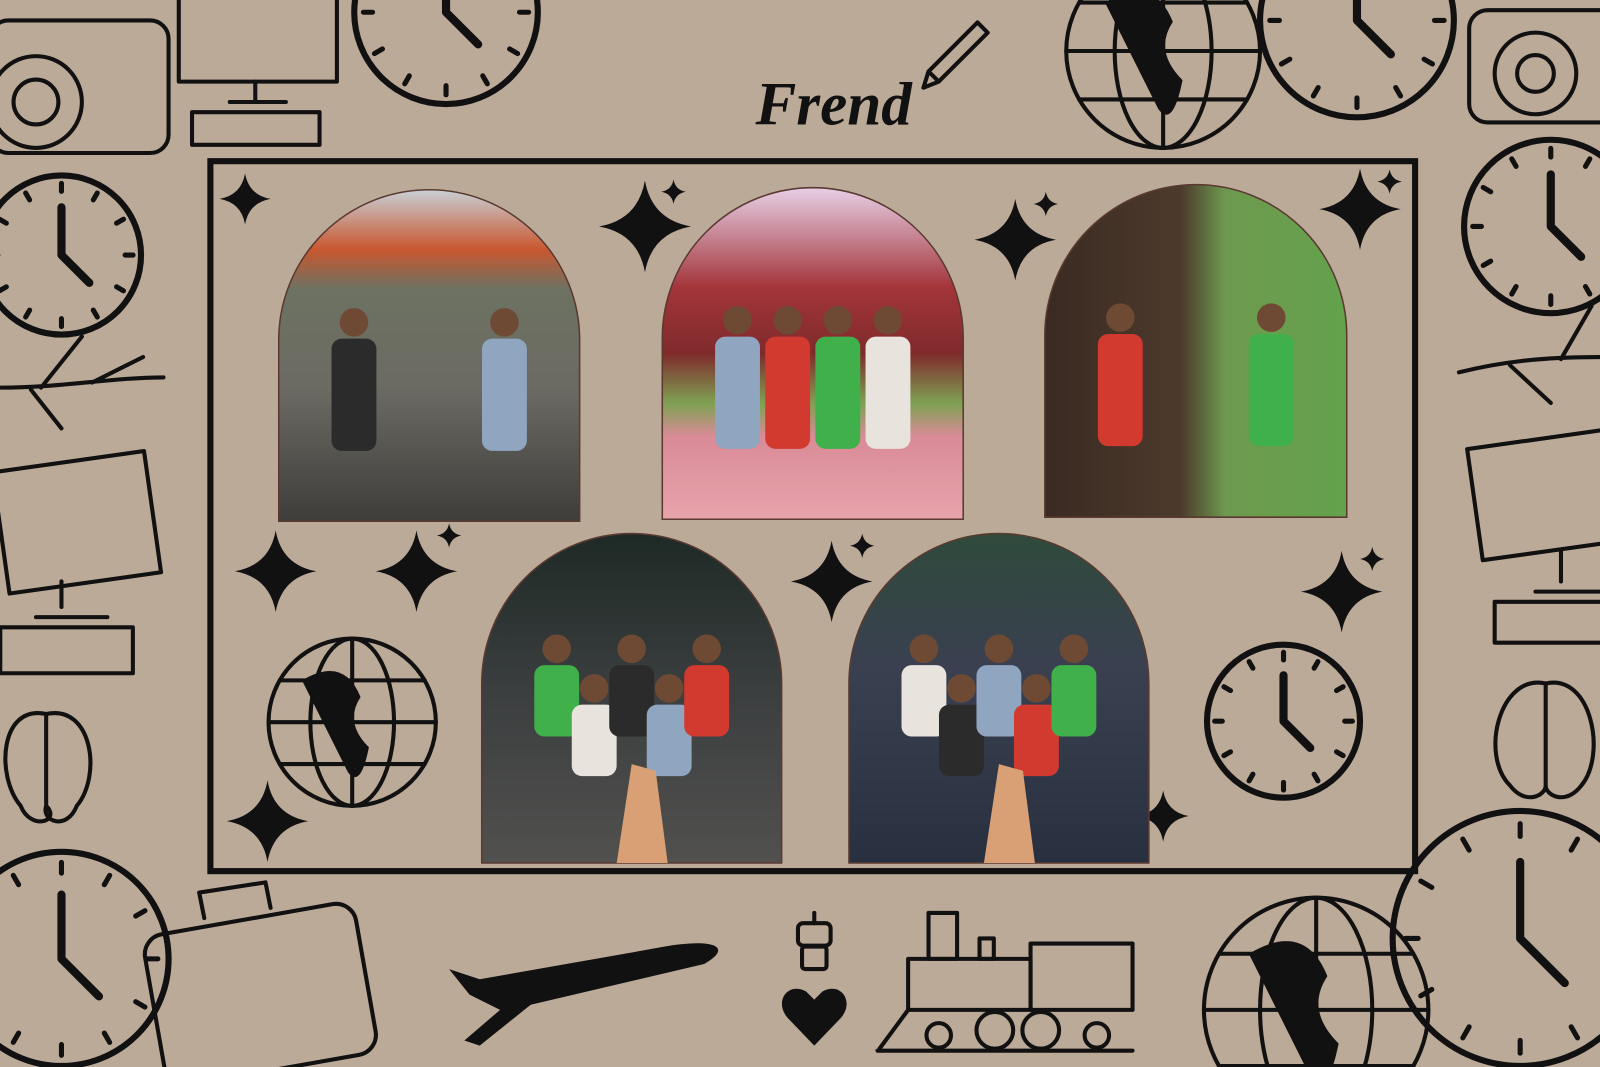 Image resolution: width=1600 pixels, height=1067 pixels. What do you see at coordinates (955, 55) in the screenshot?
I see `pen-icon` at bounding box center [955, 55].